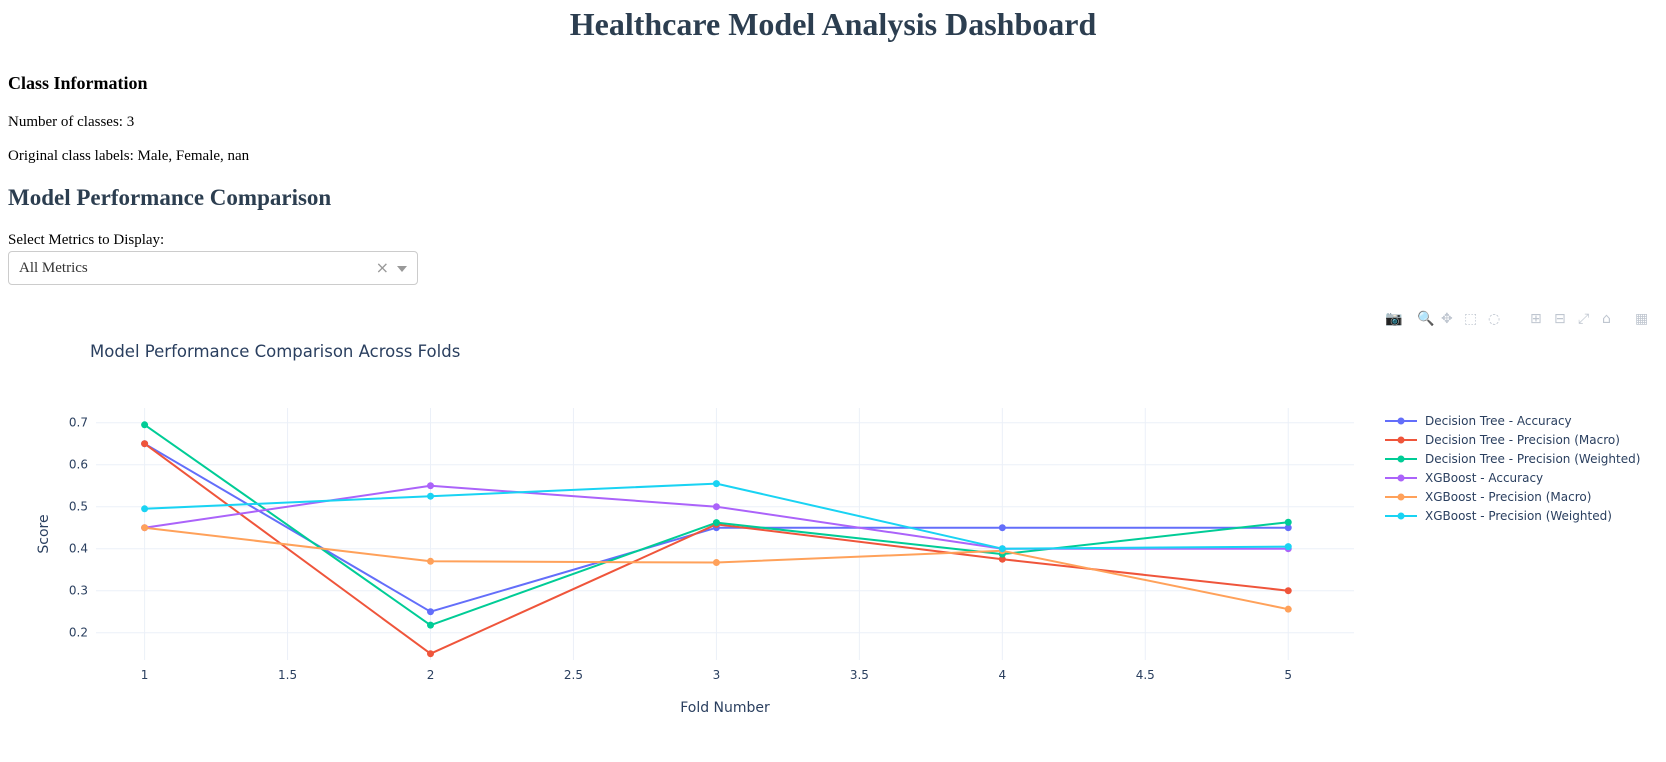 This screenshot has height=762, width=1666. Describe the element at coordinates (1522, 440) in the screenshot. I see `legend-label: Decision Tree - Precision (Macro)` at that location.